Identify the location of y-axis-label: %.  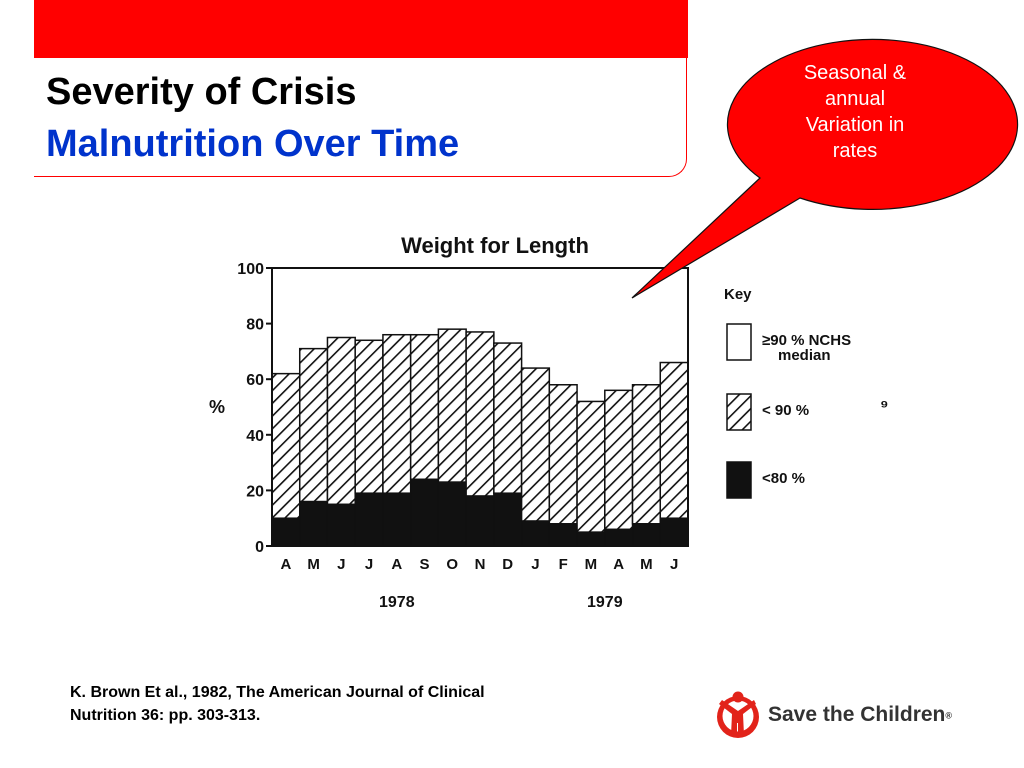
(217, 407).